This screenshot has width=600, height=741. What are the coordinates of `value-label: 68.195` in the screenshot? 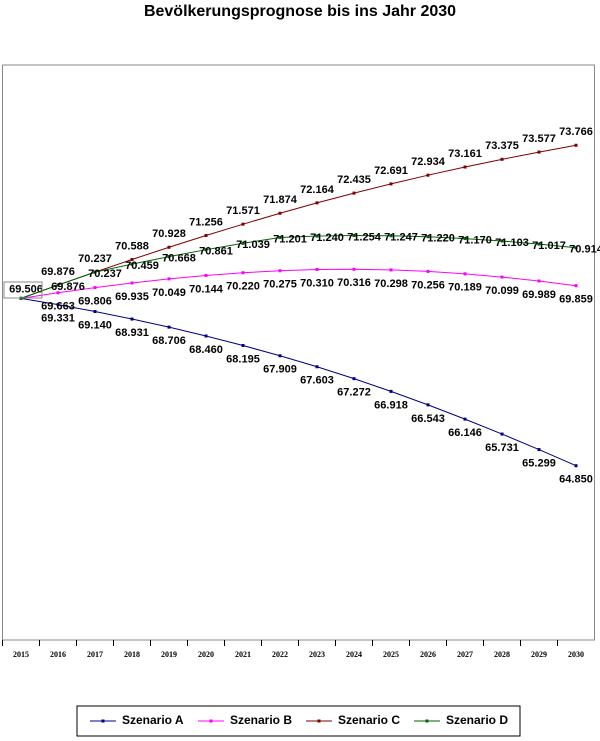 It's located at (243, 359).